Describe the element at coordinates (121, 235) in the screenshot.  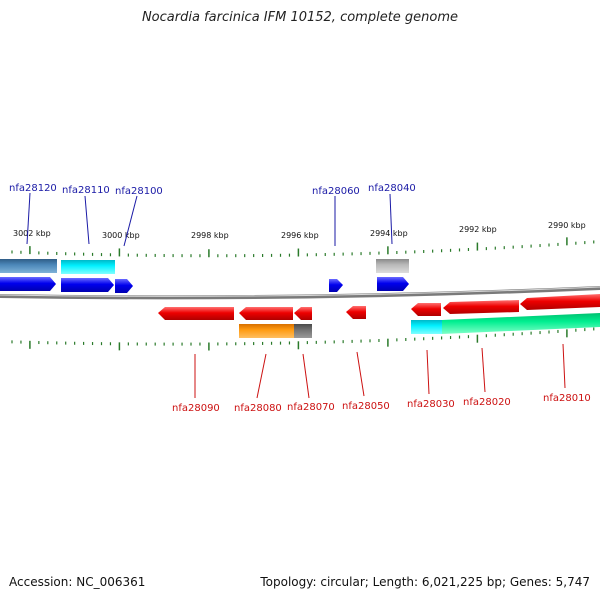
I see `scale-tick-label: 3000 kbp` at that location.